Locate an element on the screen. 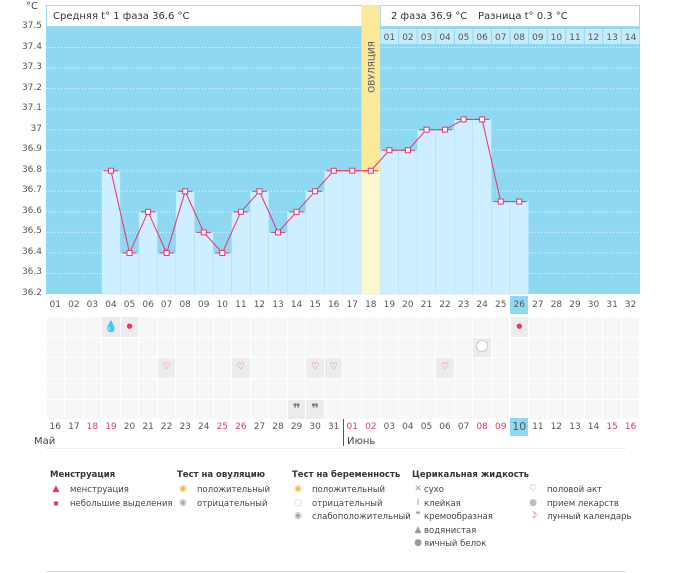 The image size is (677, 573). date-label: 19 is located at coordinates (111, 427).